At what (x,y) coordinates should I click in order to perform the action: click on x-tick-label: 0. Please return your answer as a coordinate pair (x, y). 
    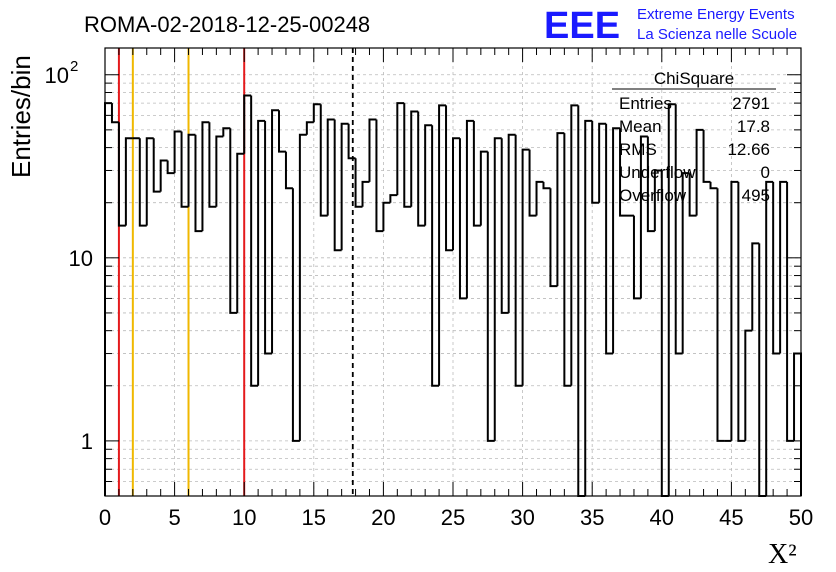
    Looking at the image, I should click on (105, 517).